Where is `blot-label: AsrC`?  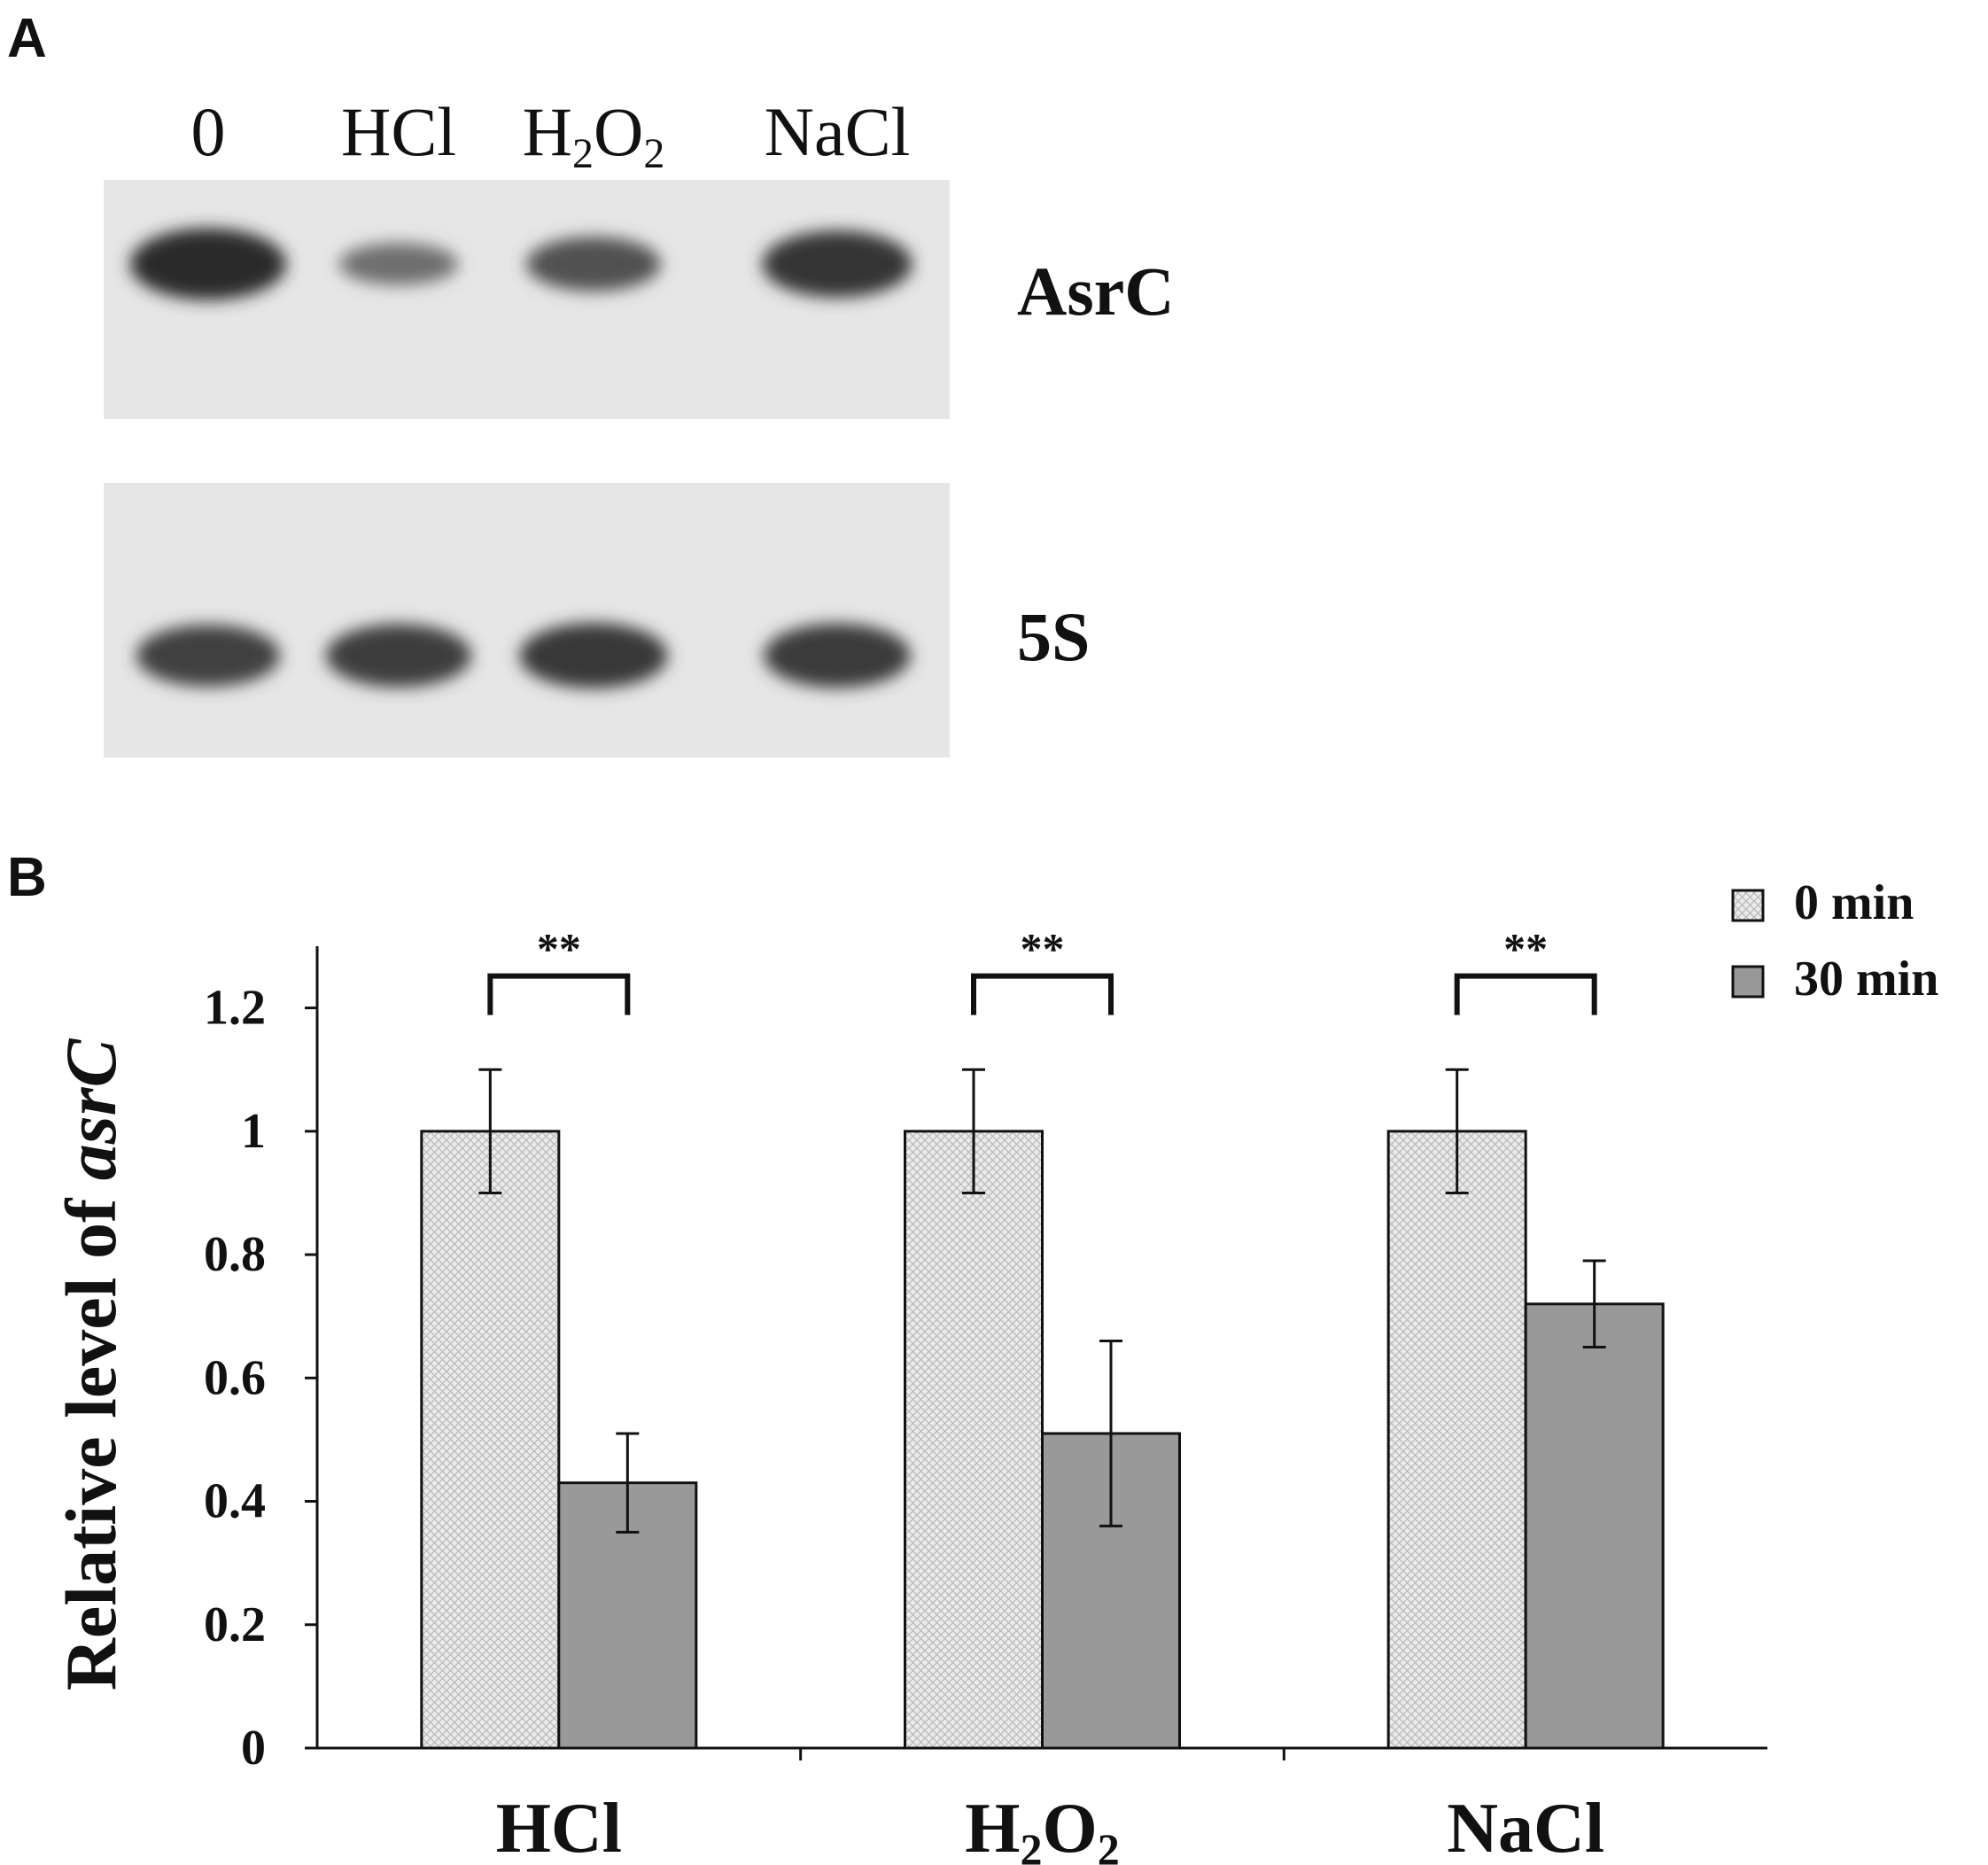
blot-label: AsrC is located at coordinates (1096, 291).